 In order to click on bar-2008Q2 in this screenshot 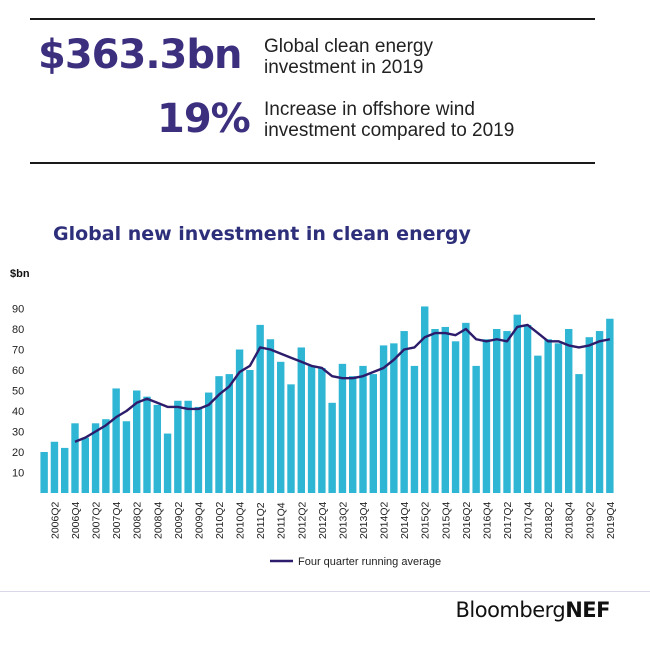, I will do `click(137, 441)`.